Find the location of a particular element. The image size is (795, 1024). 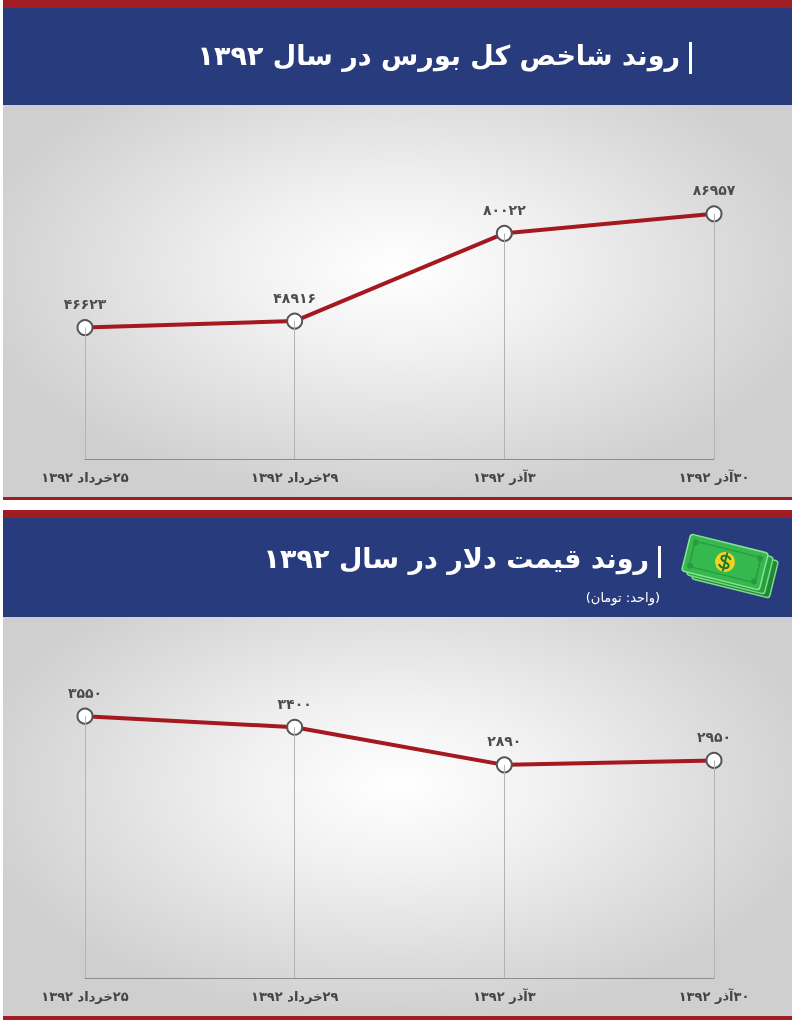

data-label: ۳۵۵۰ is located at coordinates (85, 692).